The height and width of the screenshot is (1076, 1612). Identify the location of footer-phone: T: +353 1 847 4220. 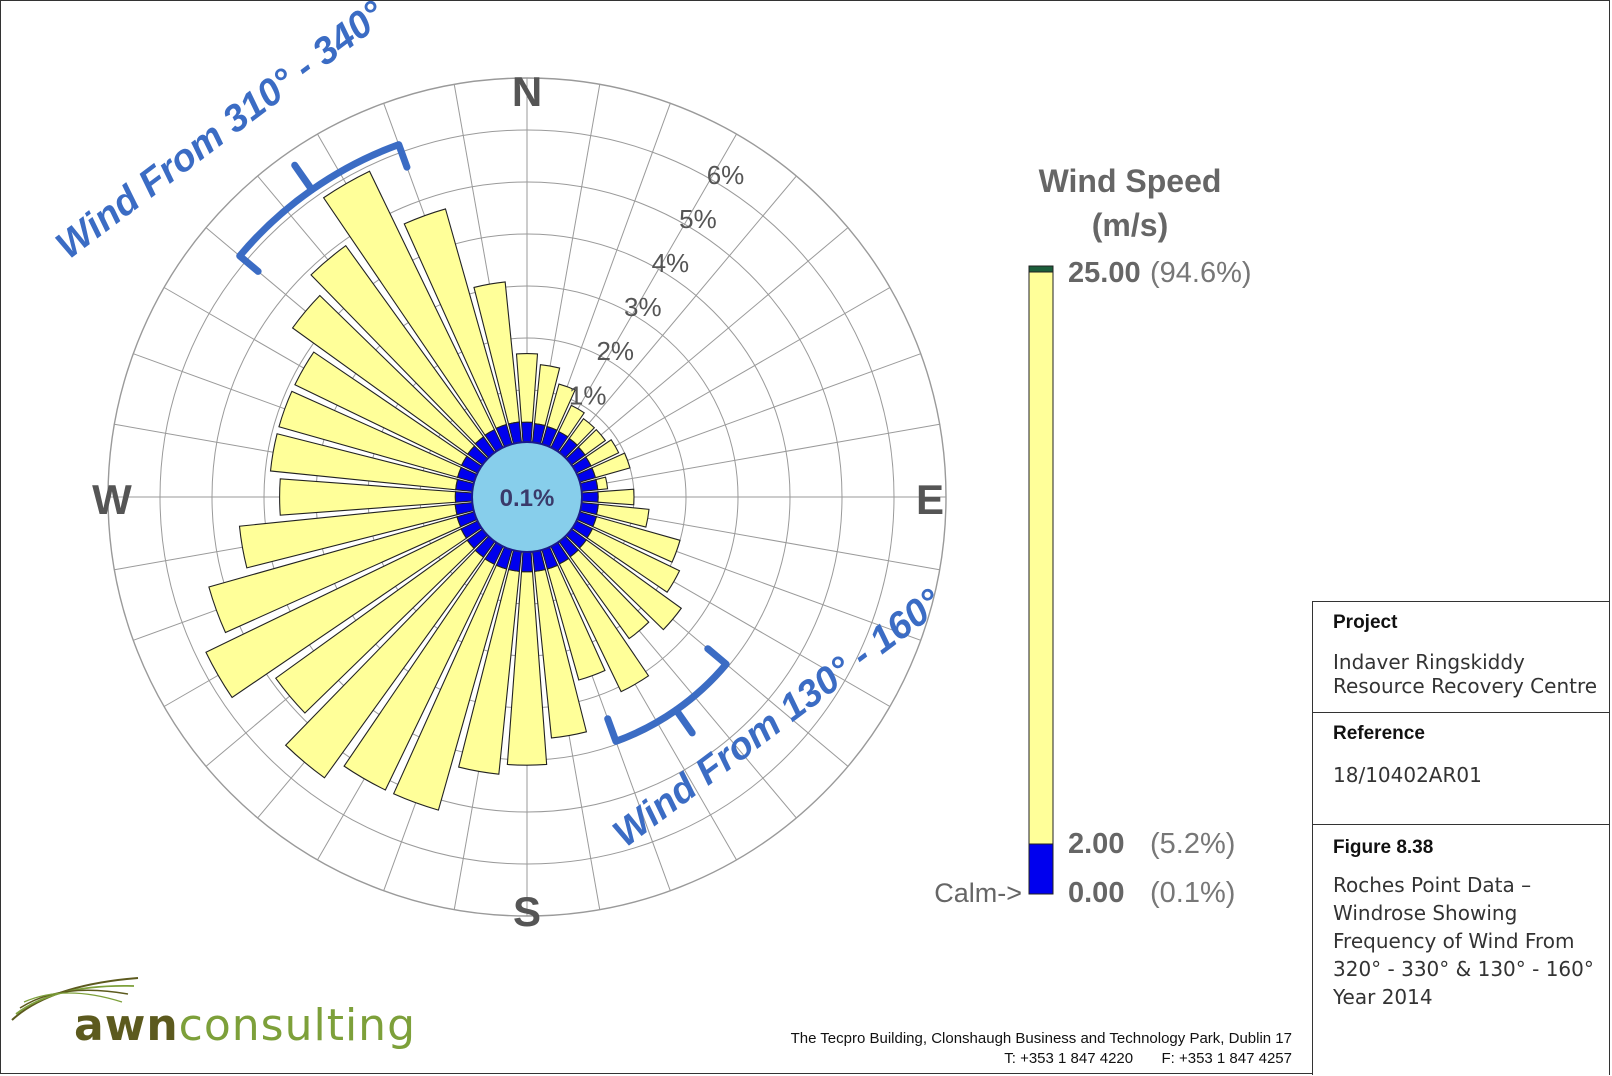
(1069, 1058).